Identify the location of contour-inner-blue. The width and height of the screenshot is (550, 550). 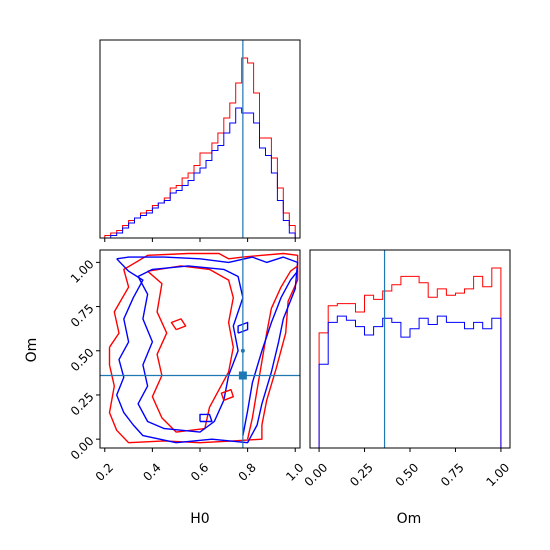
(190, 349).